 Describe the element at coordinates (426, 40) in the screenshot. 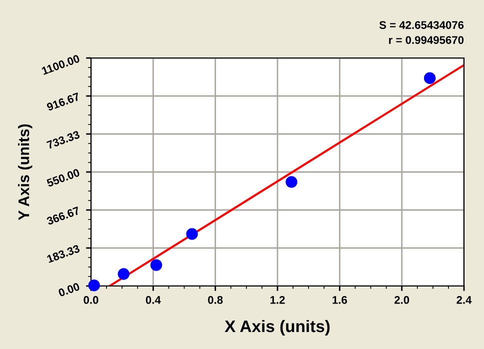

I see `text: r = 0.99495670` at that location.